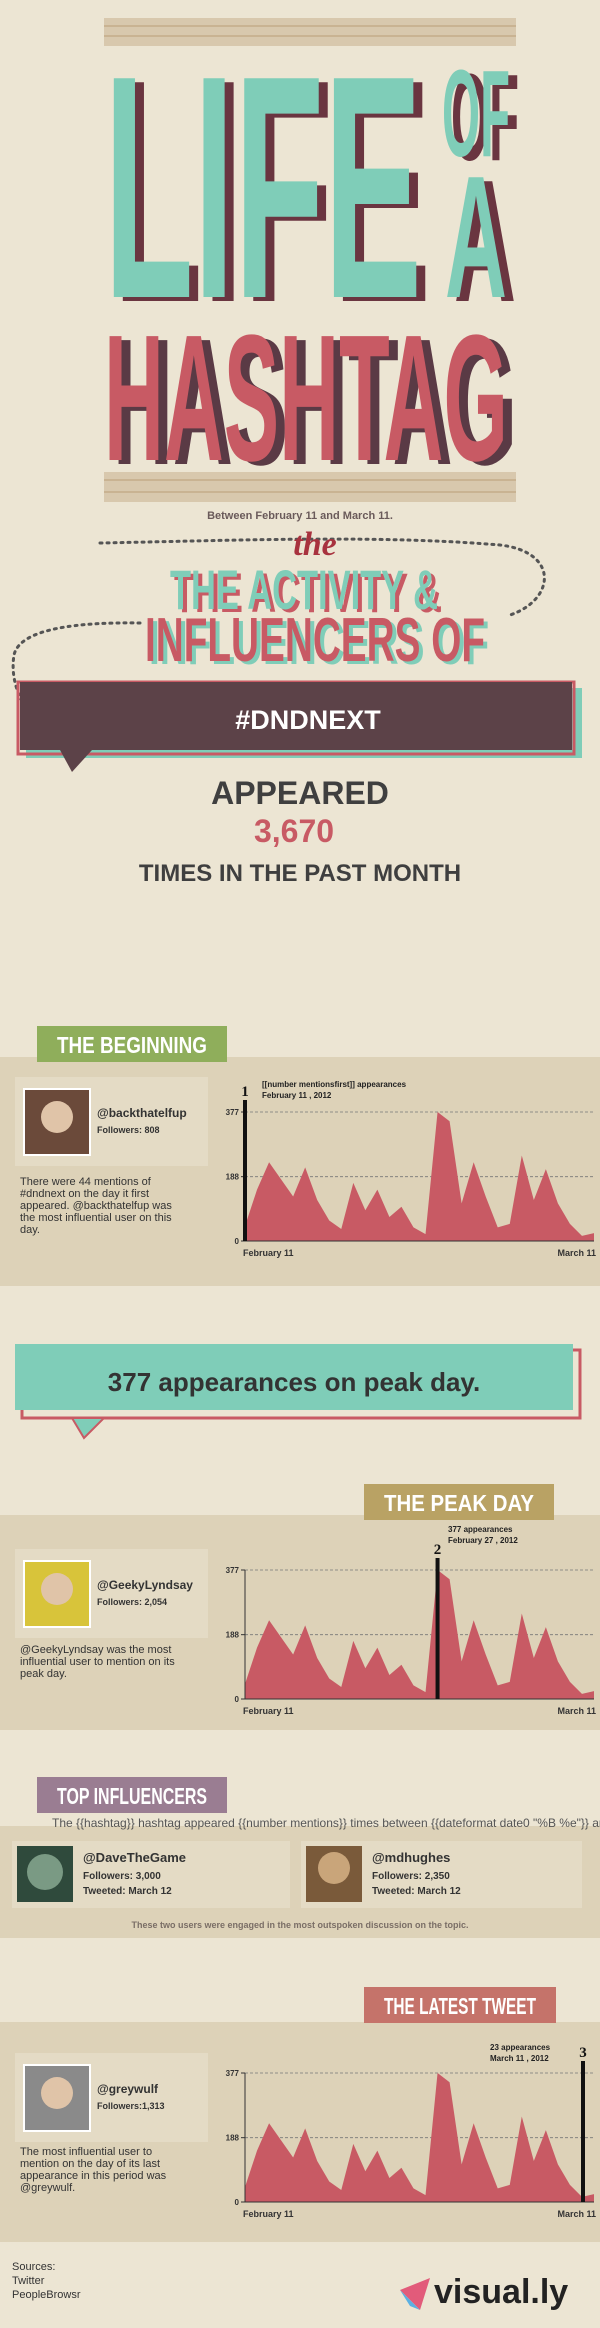 The height and width of the screenshot is (2328, 600). I want to click on subtitle: THE ACTIVITY &, so click(304, 589).